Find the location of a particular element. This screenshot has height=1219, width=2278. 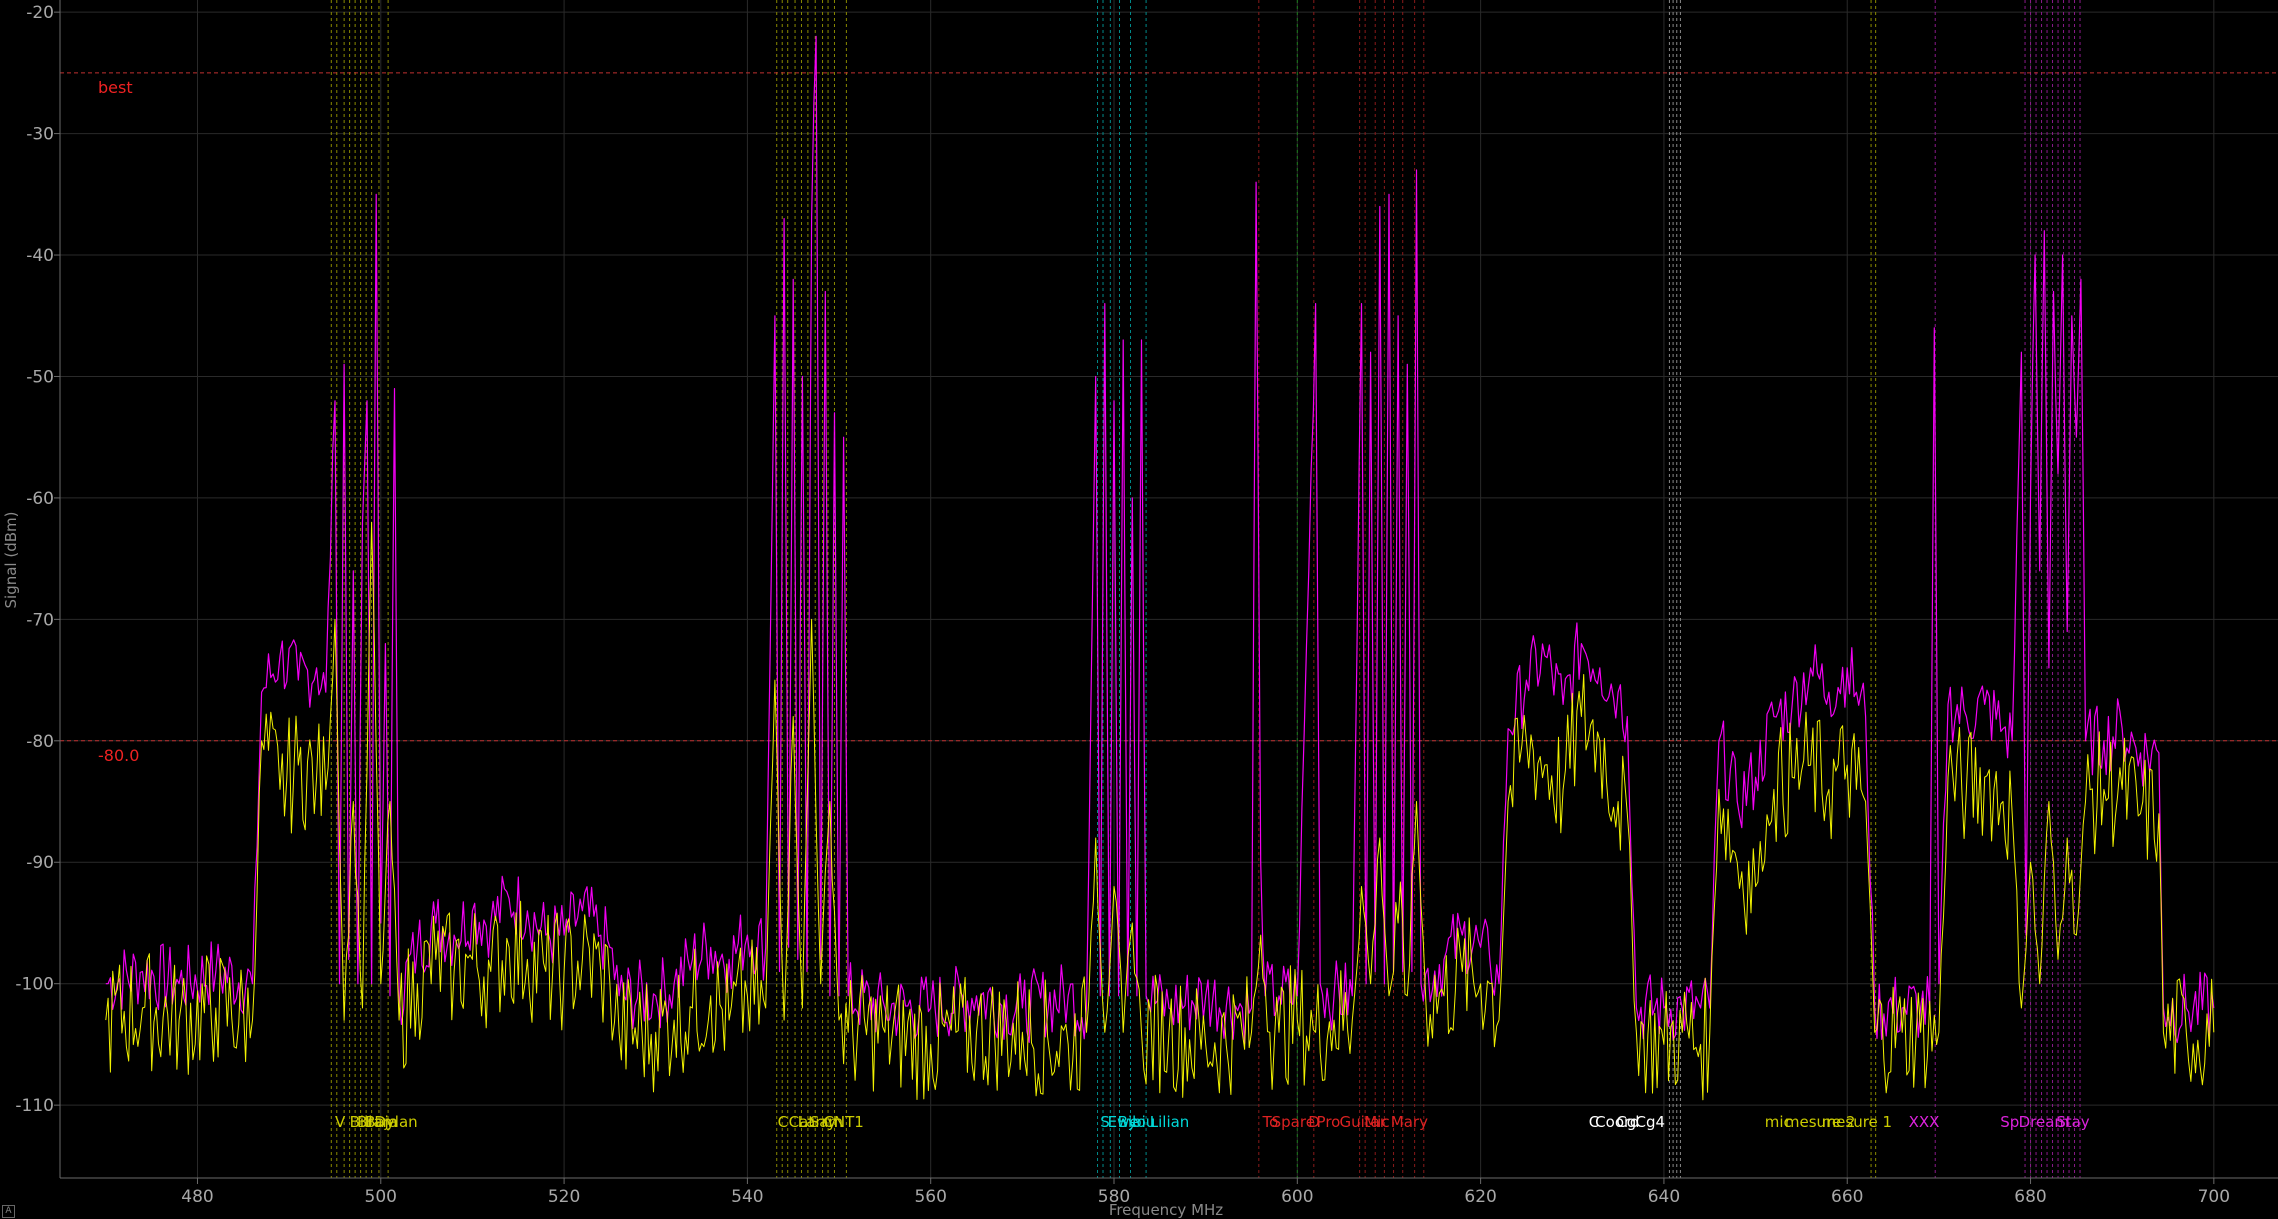

y-tick-label: -20 is located at coordinates (40, 13).